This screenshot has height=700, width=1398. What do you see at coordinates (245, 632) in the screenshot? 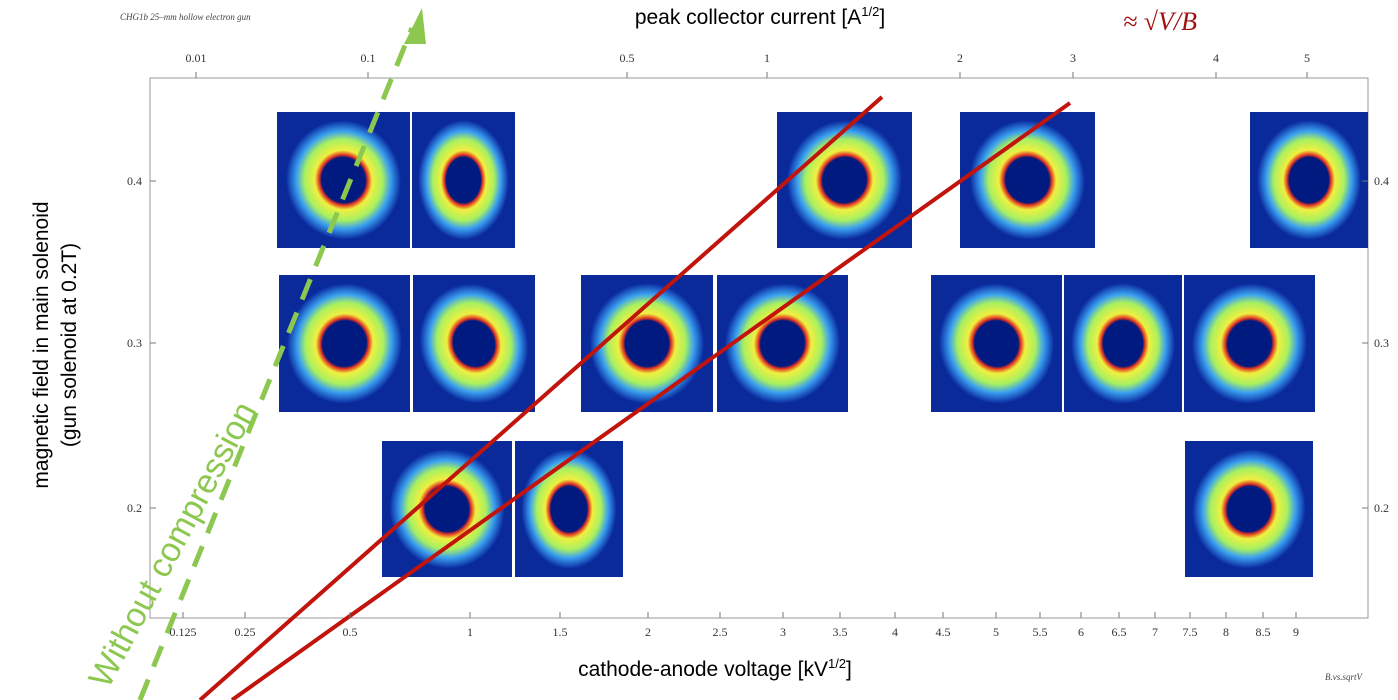
I see `bottom-tick-label: 0.25` at bounding box center [245, 632].